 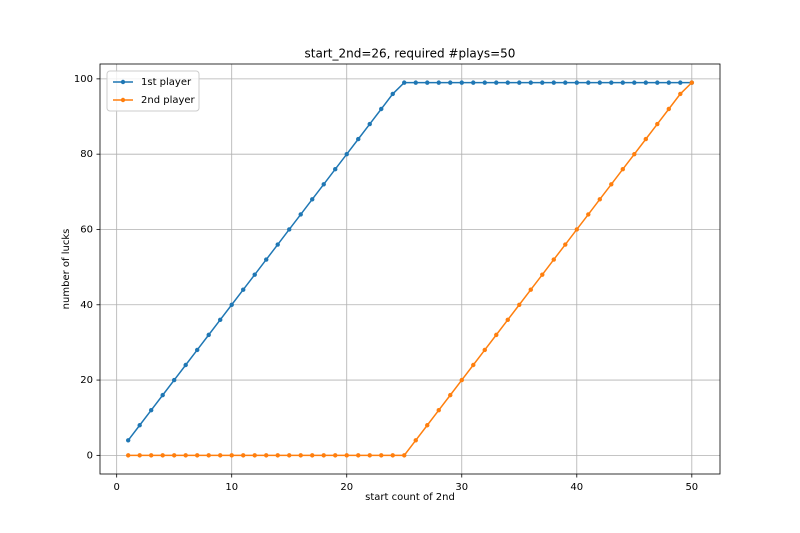 I want to click on x-tick-label: 10, so click(x=231, y=487).